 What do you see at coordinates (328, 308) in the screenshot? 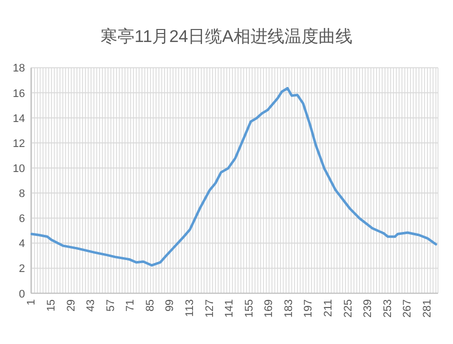
I see `x-tick-label: 211` at bounding box center [328, 308].